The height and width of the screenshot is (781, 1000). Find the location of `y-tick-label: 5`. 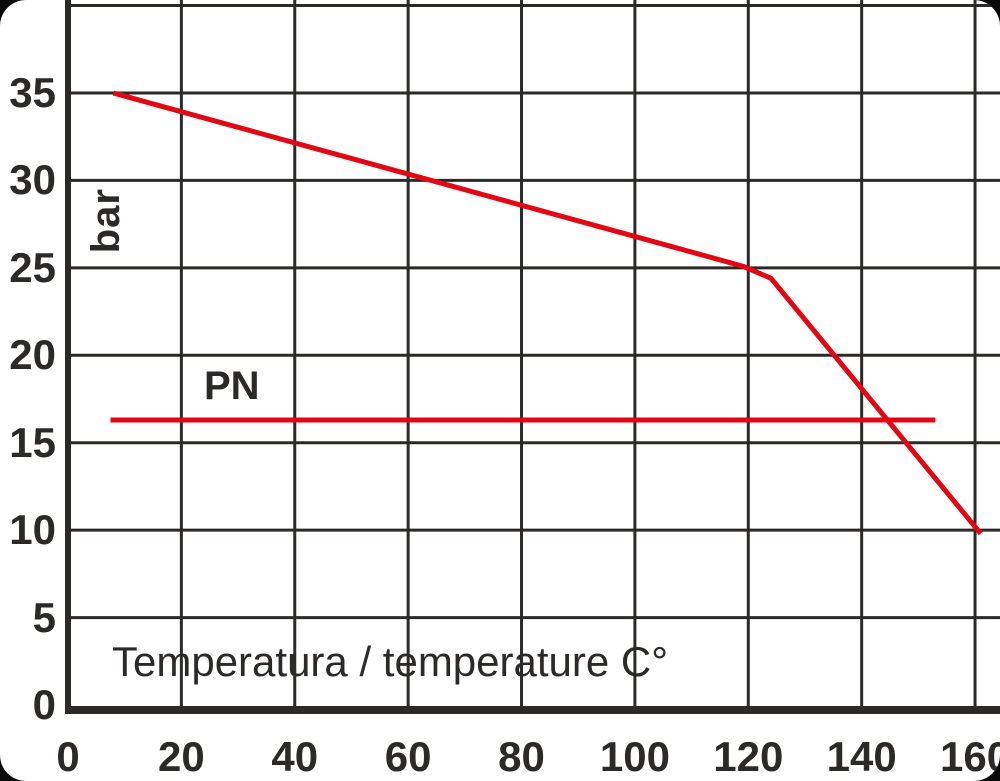

y-tick-label: 5 is located at coordinates (44, 617).